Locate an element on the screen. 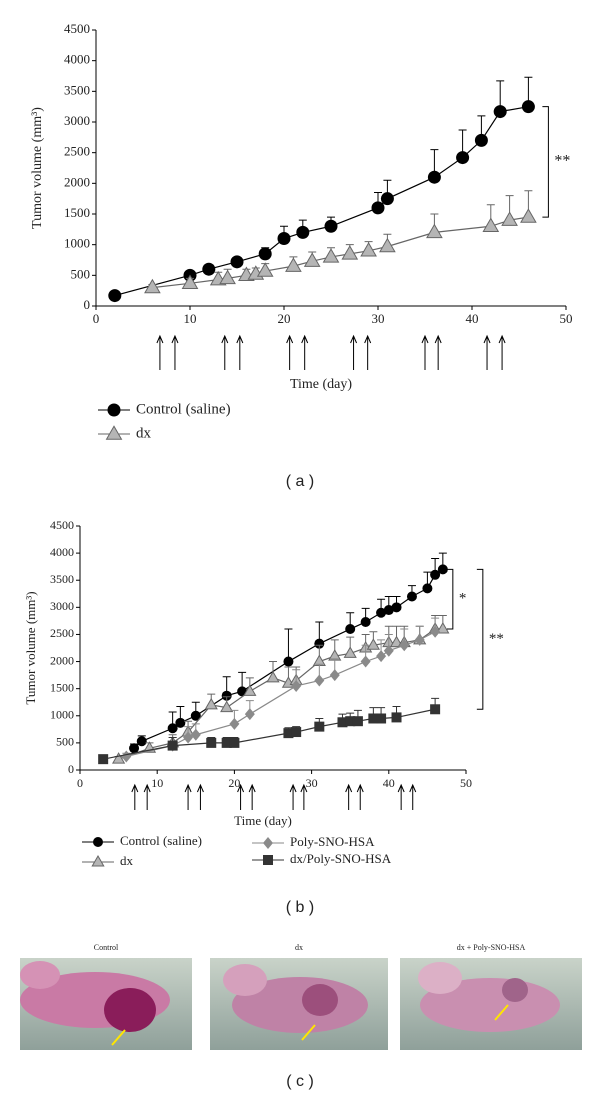 This screenshot has width=600, height=1106. legend-label: Poly-SNO-HSA is located at coordinates (332, 841).